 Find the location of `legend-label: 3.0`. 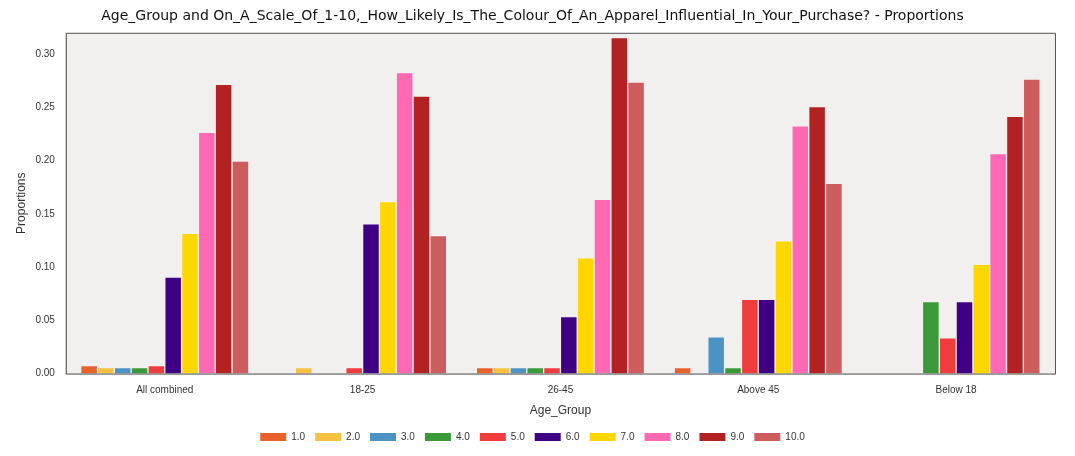

legend-label: 3.0 is located at coordinates (408, 436).